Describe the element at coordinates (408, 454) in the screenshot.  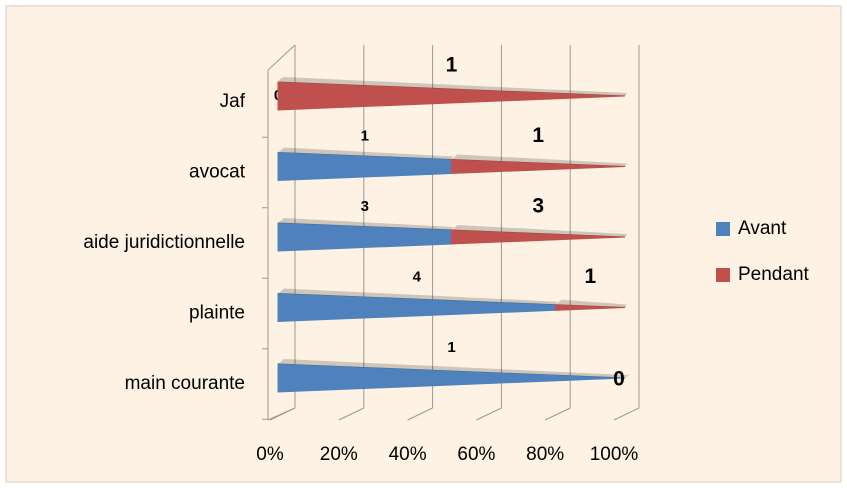
I see `x-tick-label: 40%` at that location.